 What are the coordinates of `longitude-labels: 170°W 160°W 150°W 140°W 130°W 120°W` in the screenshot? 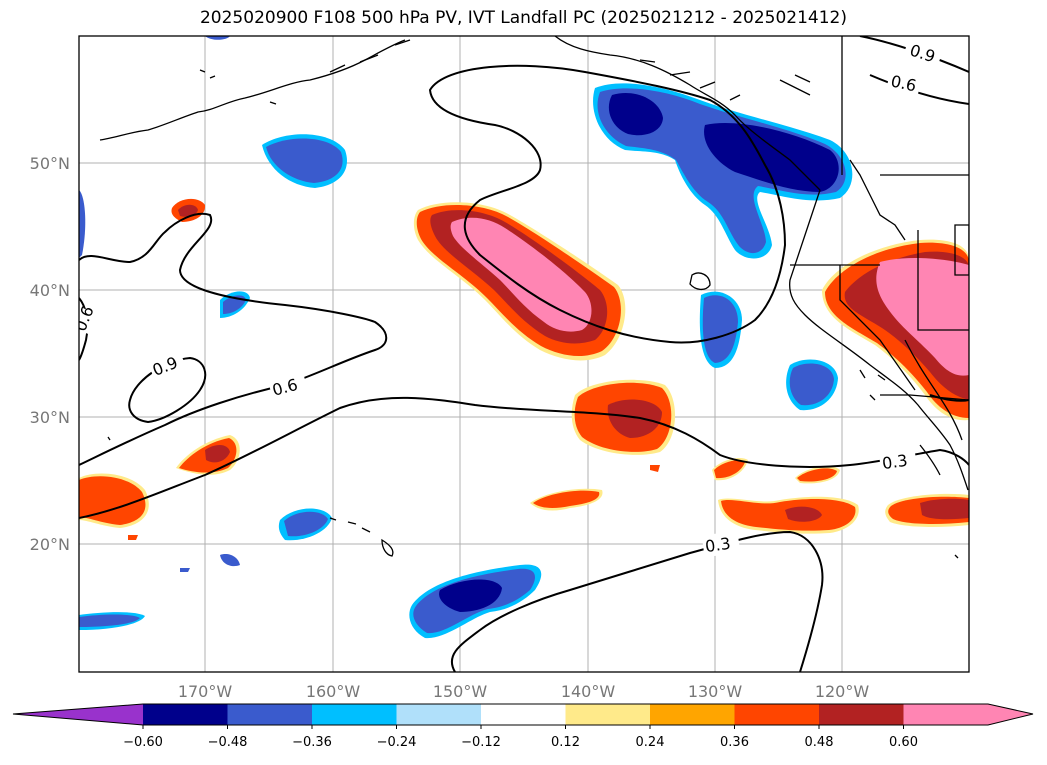 It's located at (524, 691).